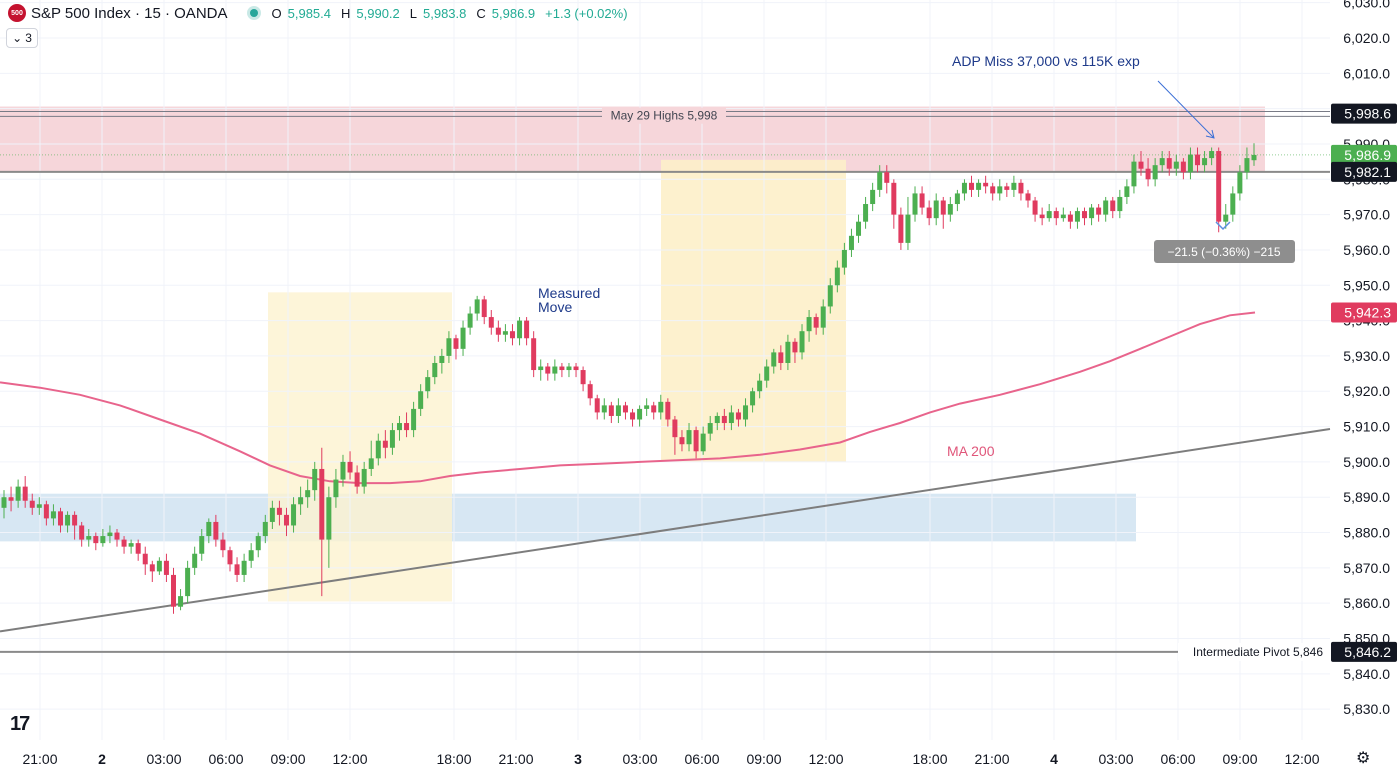 The height and width of the screenshot is (768, 1400). Describe the element at coordinates (1367, 172) in the screenshot. I see `price-label: 5,982.1` at that location.